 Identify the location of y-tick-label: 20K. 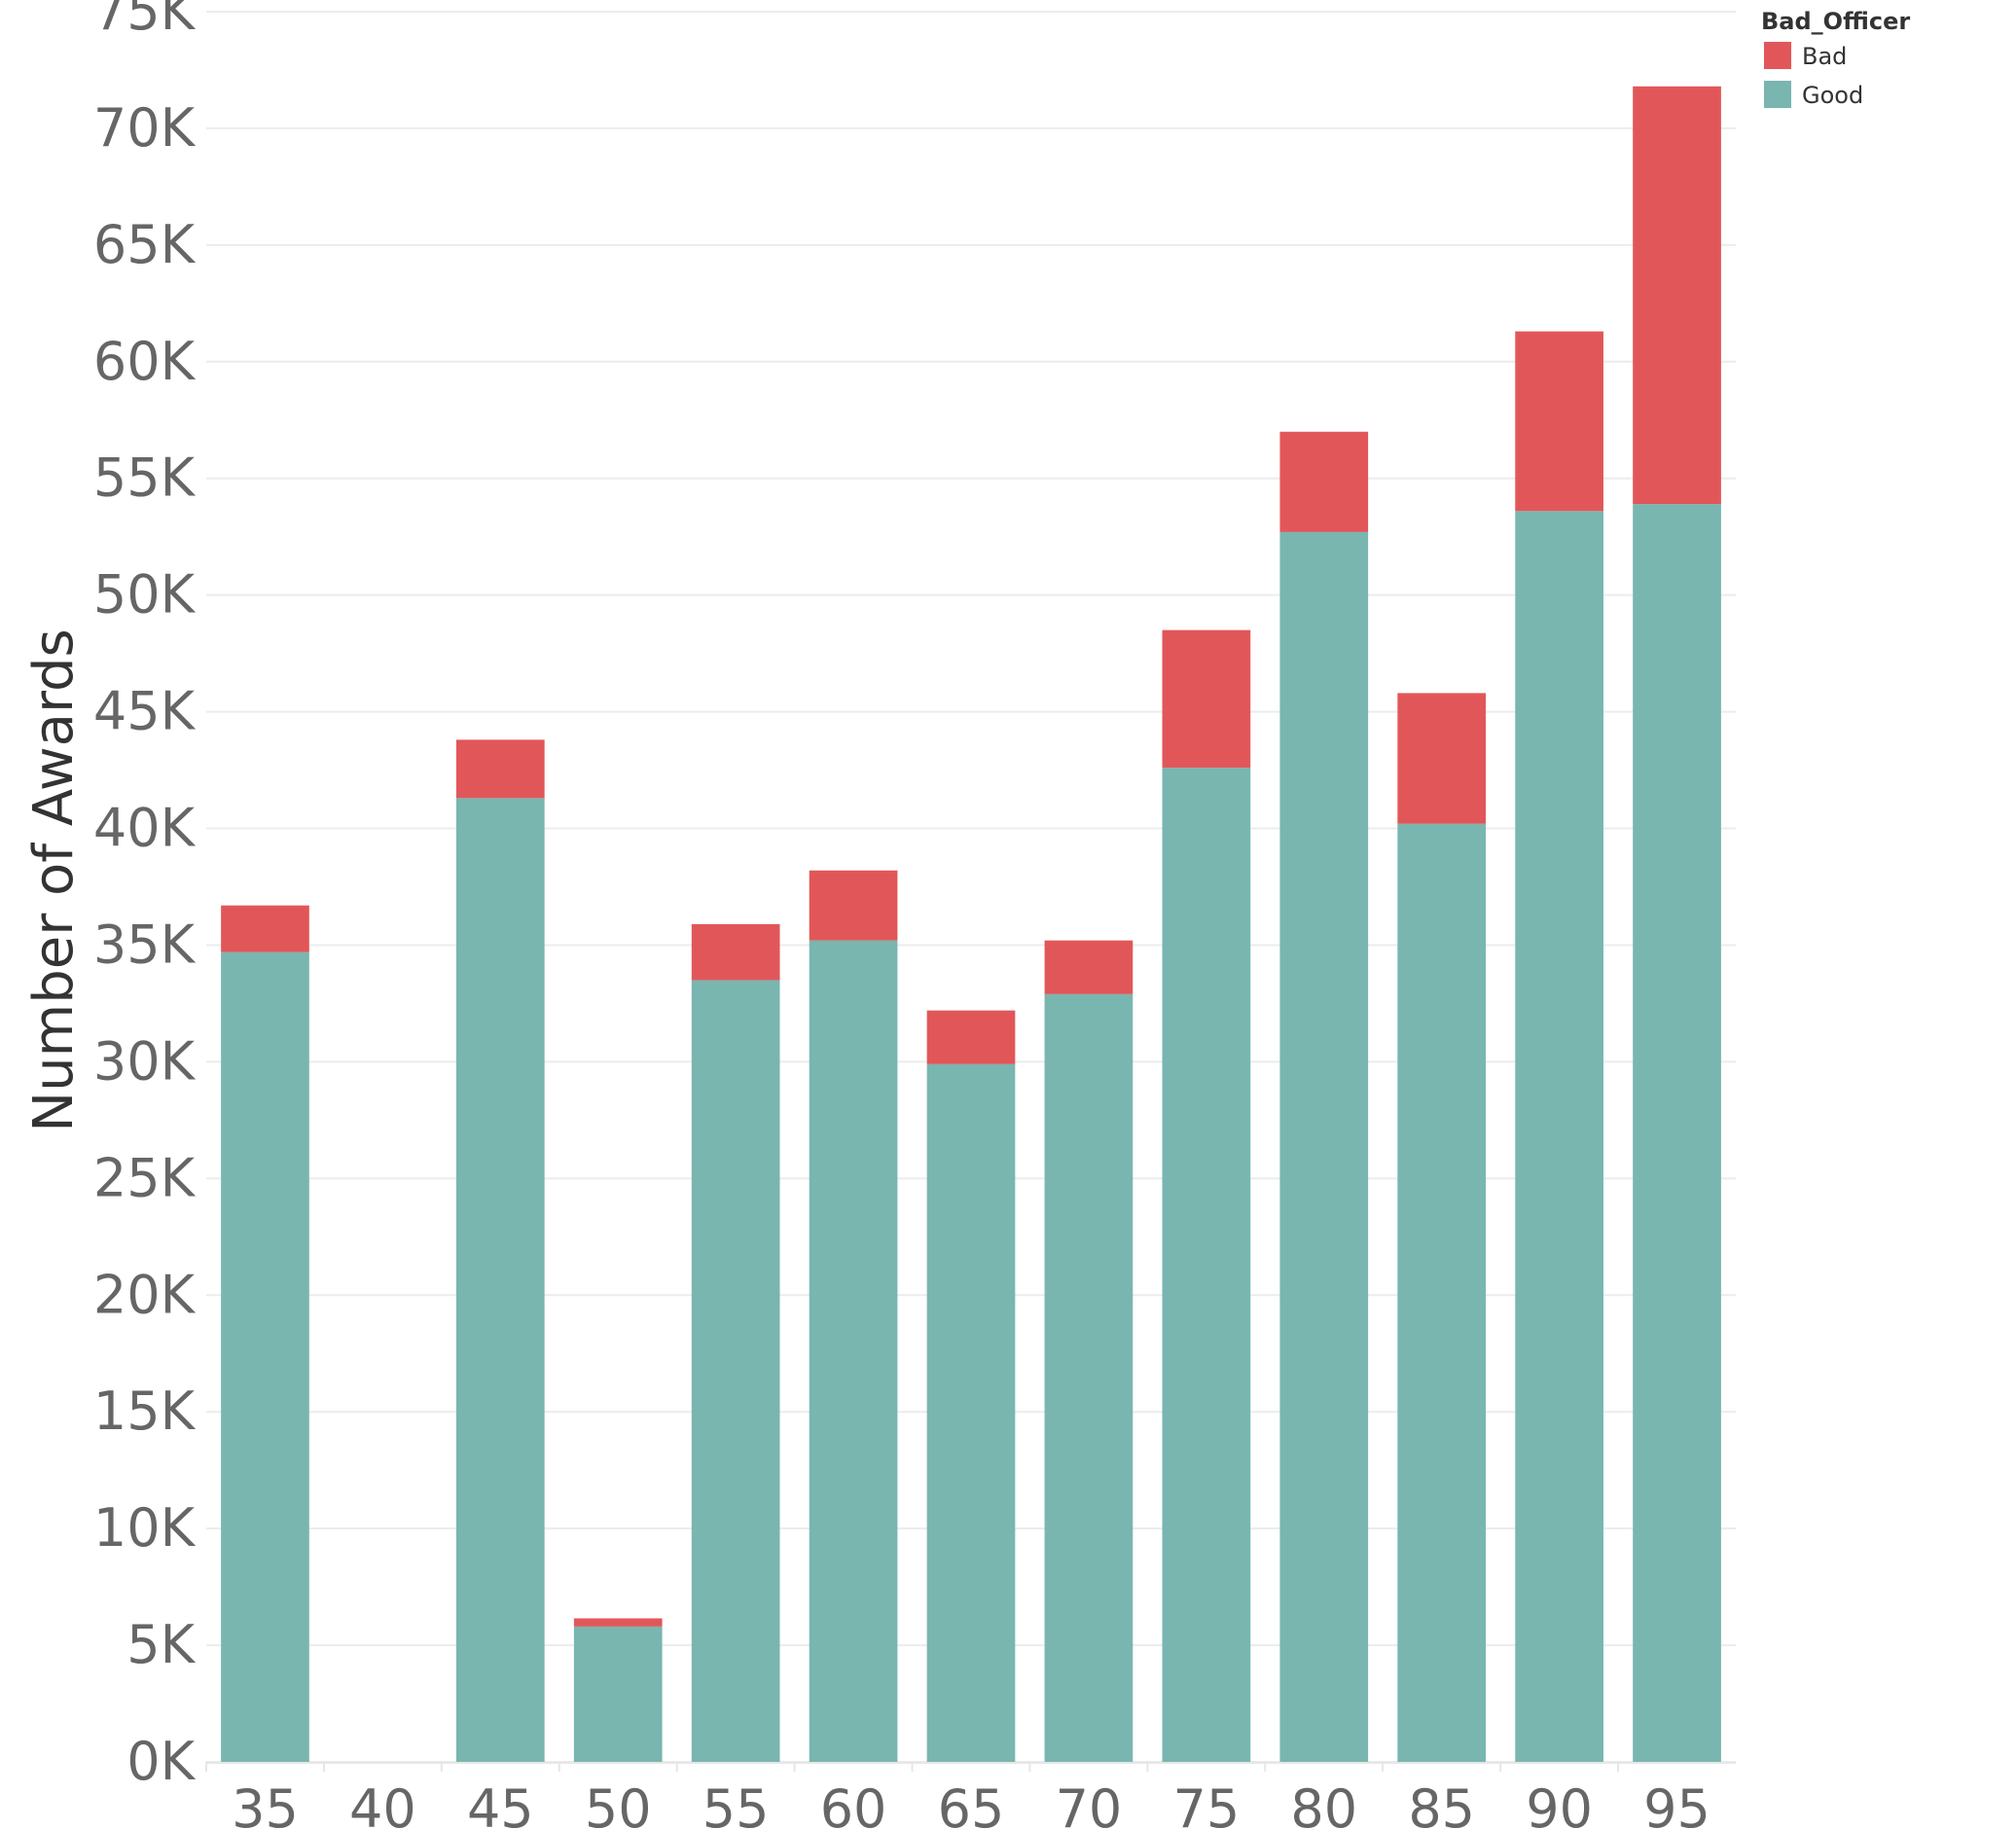
(145, 1295).